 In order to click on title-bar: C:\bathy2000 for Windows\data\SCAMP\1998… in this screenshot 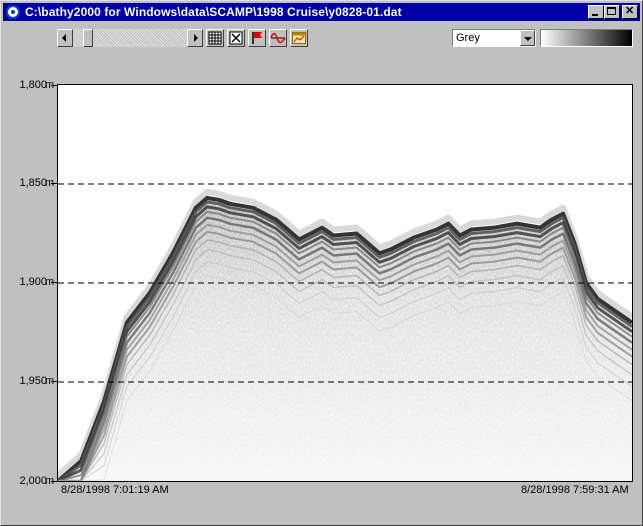, I will do `click(321, 12)`.